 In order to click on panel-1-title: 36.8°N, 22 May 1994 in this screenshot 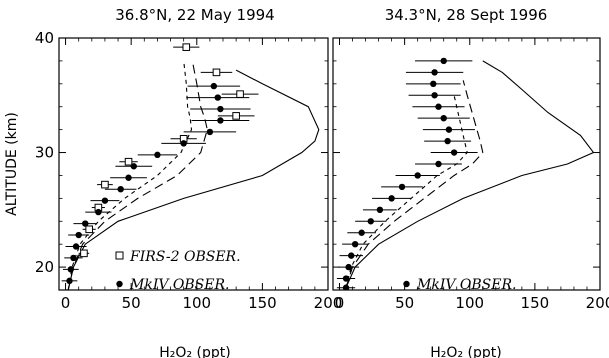, I will do `click(194, 15)`.